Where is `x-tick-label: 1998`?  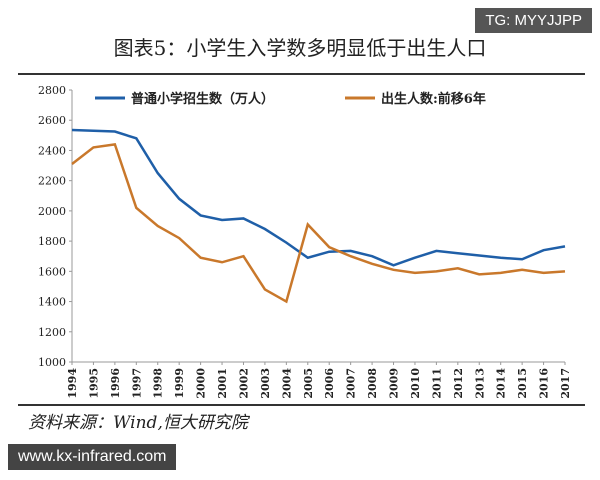
x-tick-label: 1998 is located at coordinates (158, 383).